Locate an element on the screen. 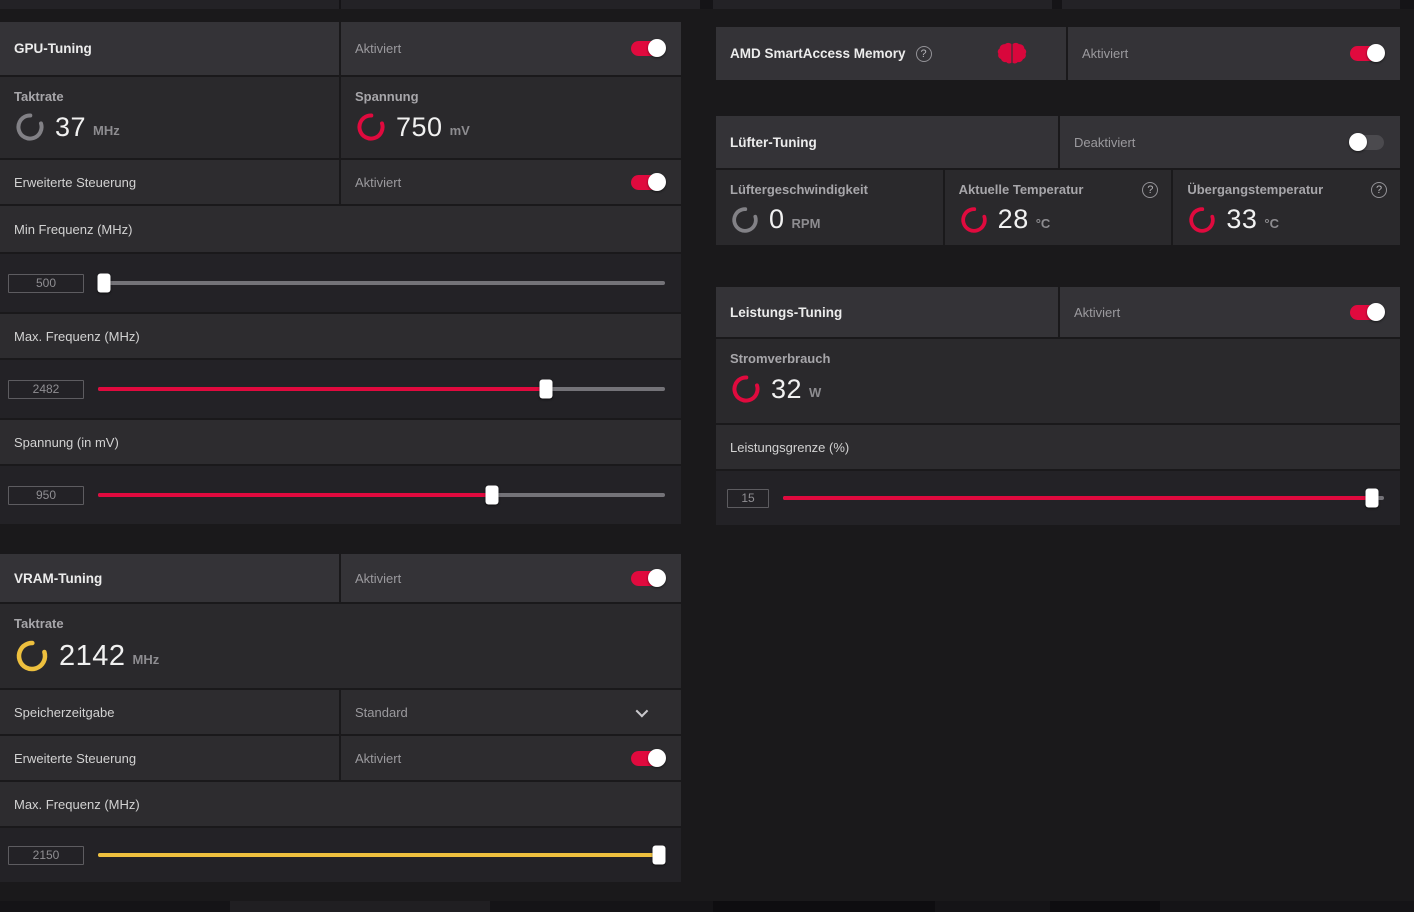 The height and width of the screenshot is (912, 1414). smart-access-memory-panel: AMD SmartAccess Memory ? Aktiviert is located at coordinates (1058, 54).